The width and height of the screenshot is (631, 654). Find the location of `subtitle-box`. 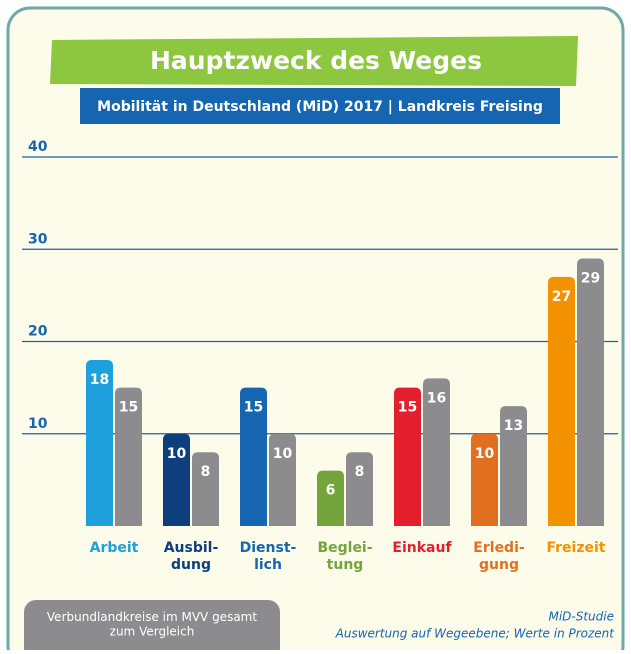

subtitle-box is located at coordinates (320, 106).